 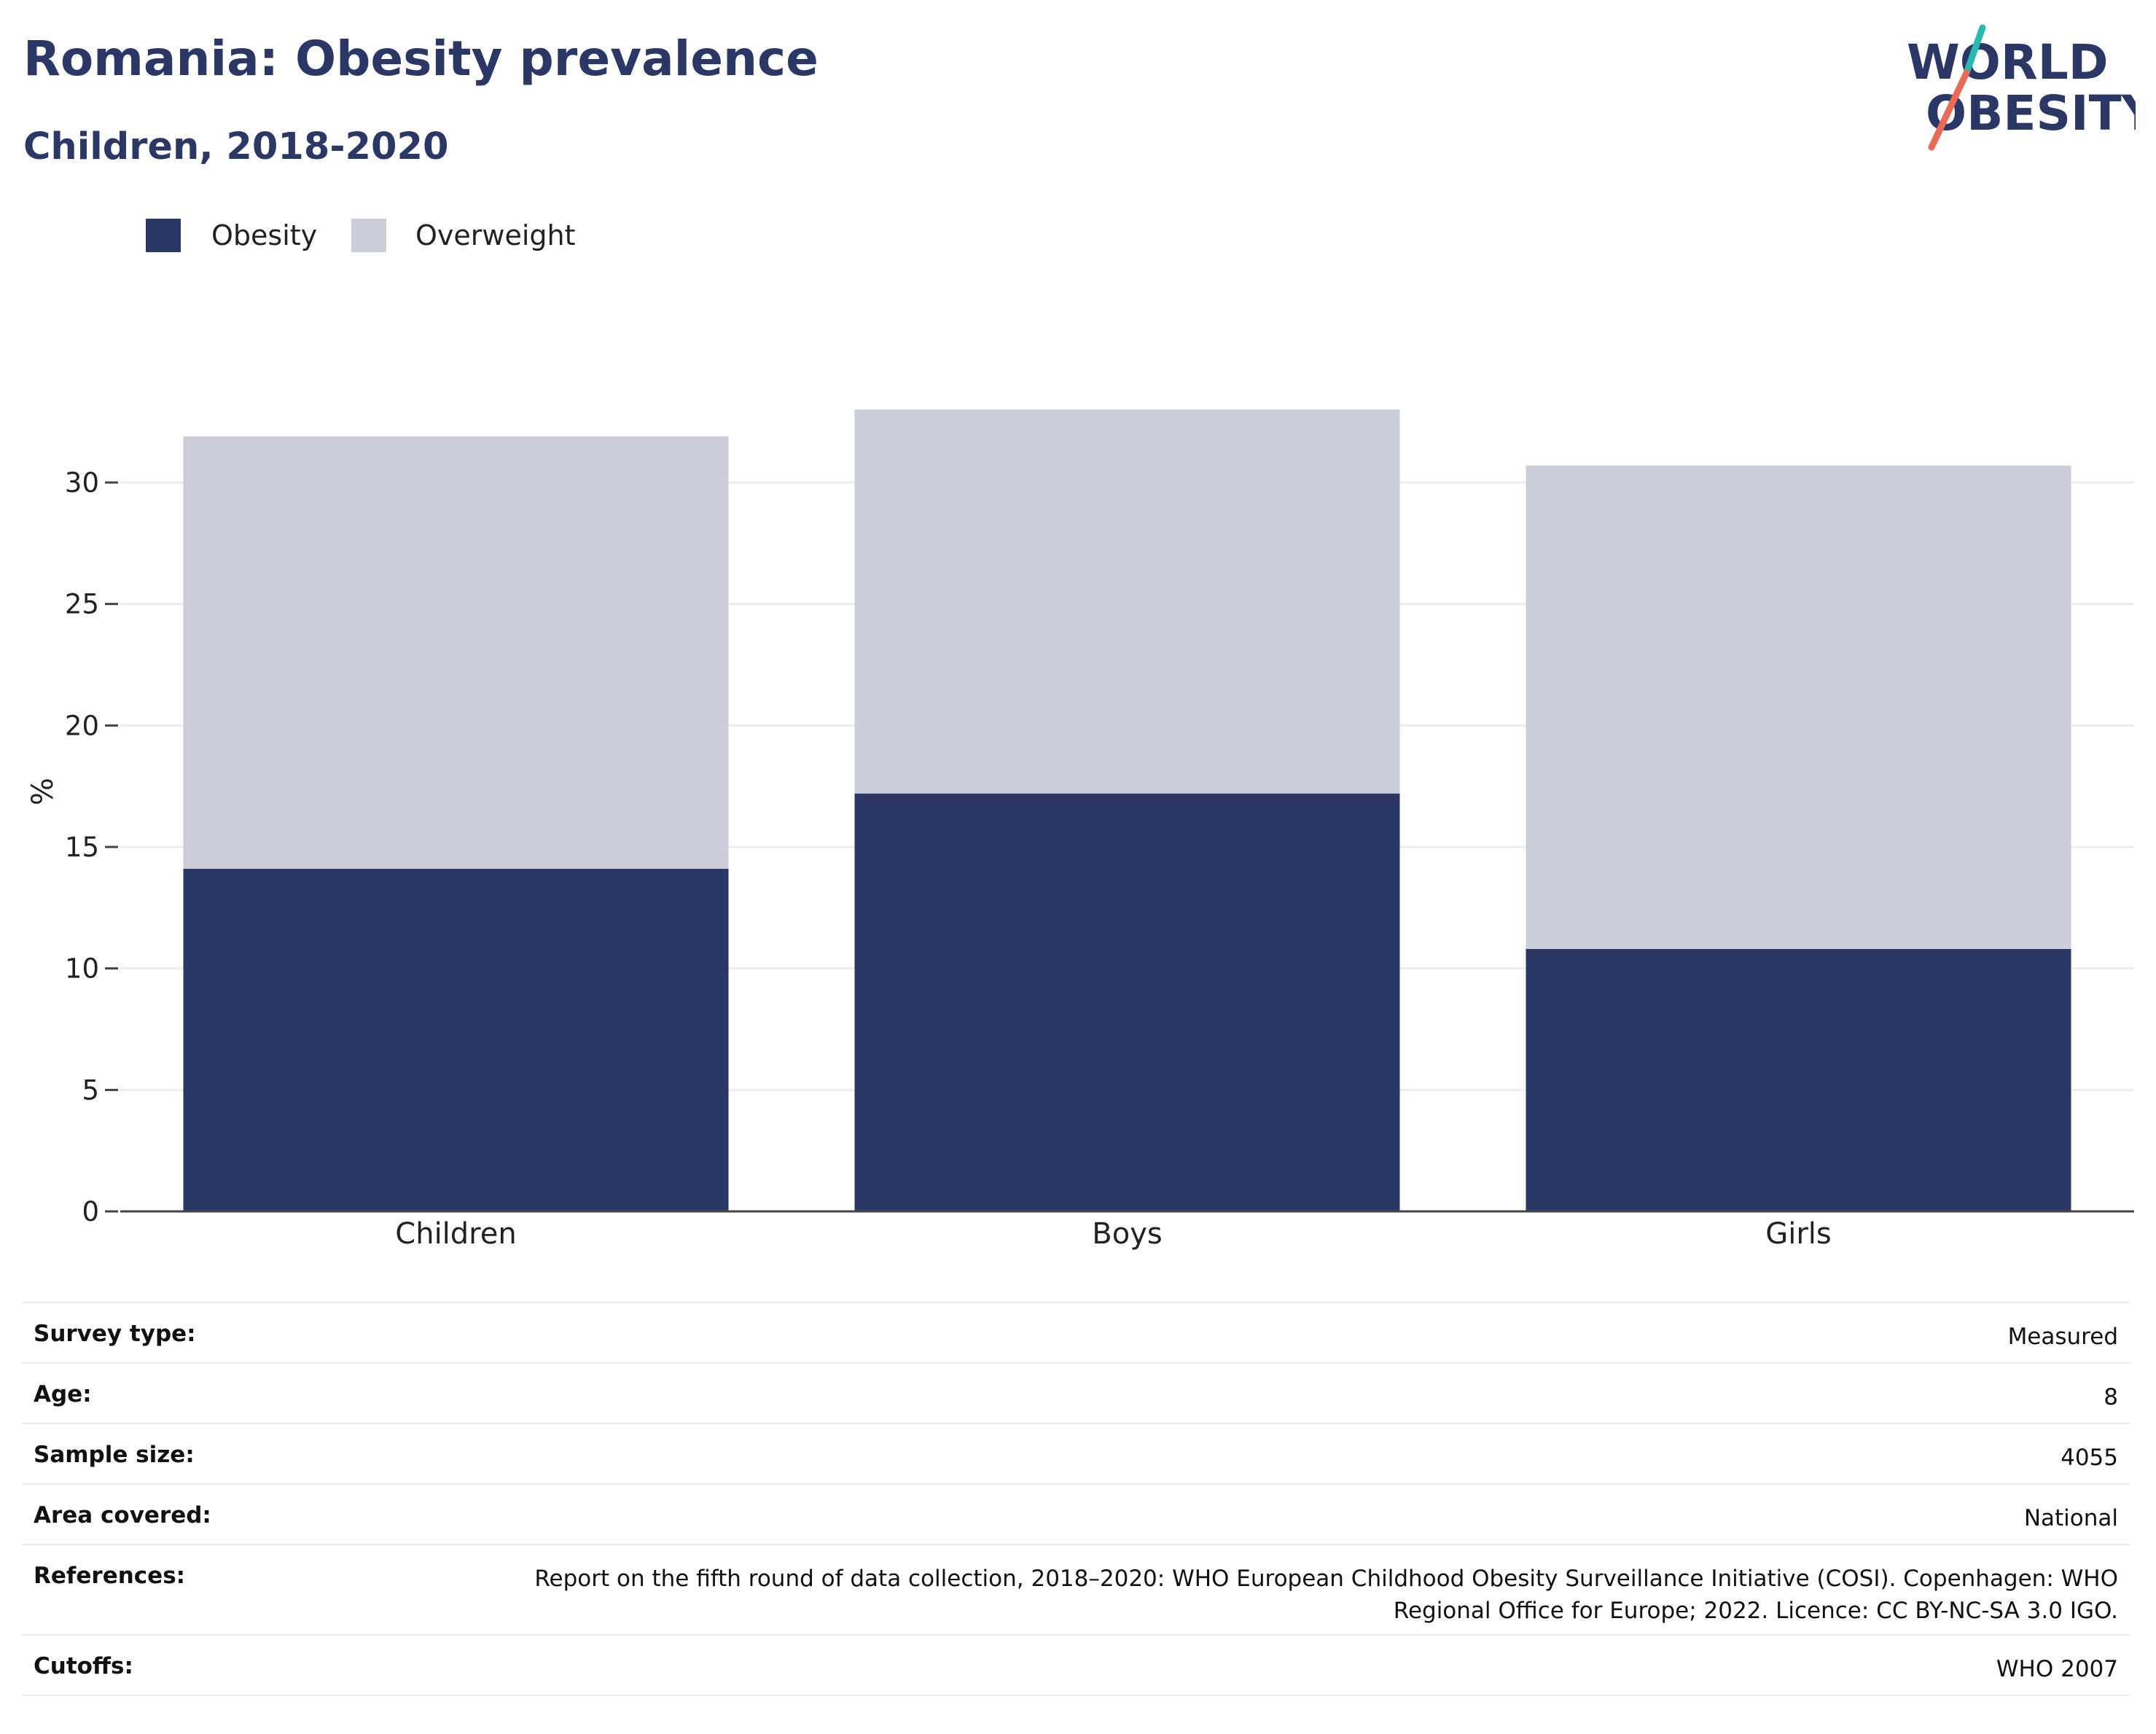 What do you see at coordinates (91, 1090) in the screenshot?
I see `y-tick-label: 5` at bounding box center [91, 1090].